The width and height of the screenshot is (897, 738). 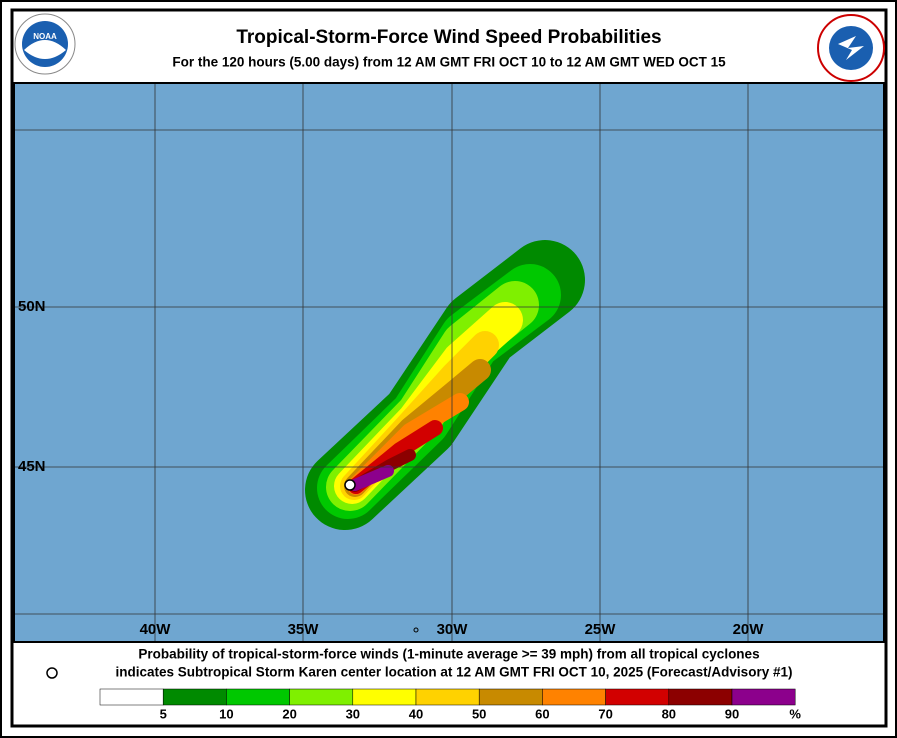 I want to click on logo-text: NOAA, so click(x=45, y=36).